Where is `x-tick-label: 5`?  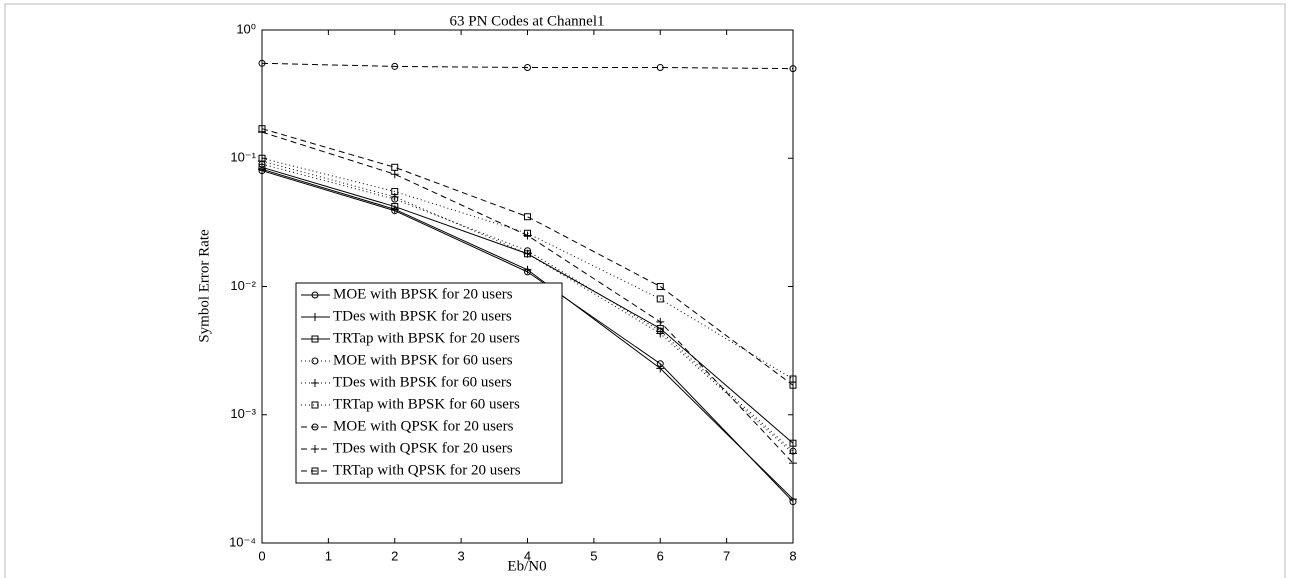 x-tick-label: 5 is located at coordinates (593, 555).